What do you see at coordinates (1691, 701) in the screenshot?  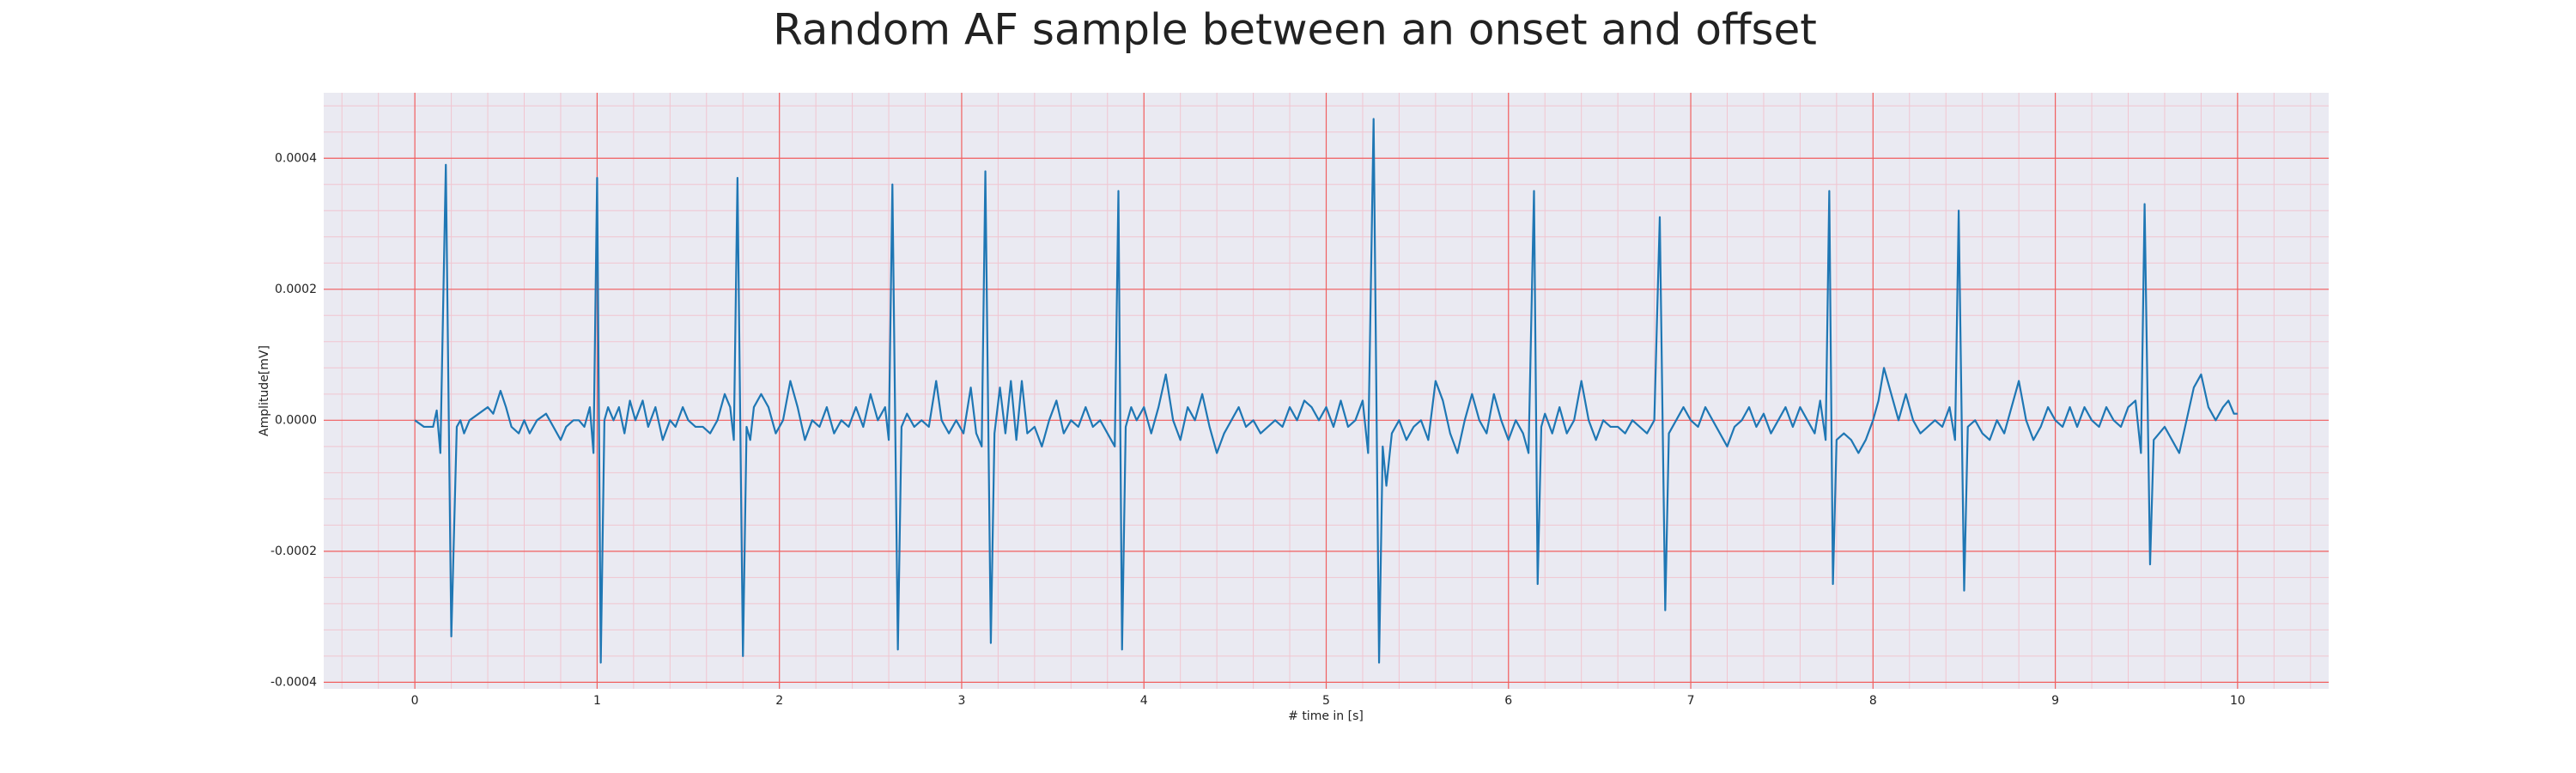 I see `x-tick-label: 7` at bounding box center [1691, 701].